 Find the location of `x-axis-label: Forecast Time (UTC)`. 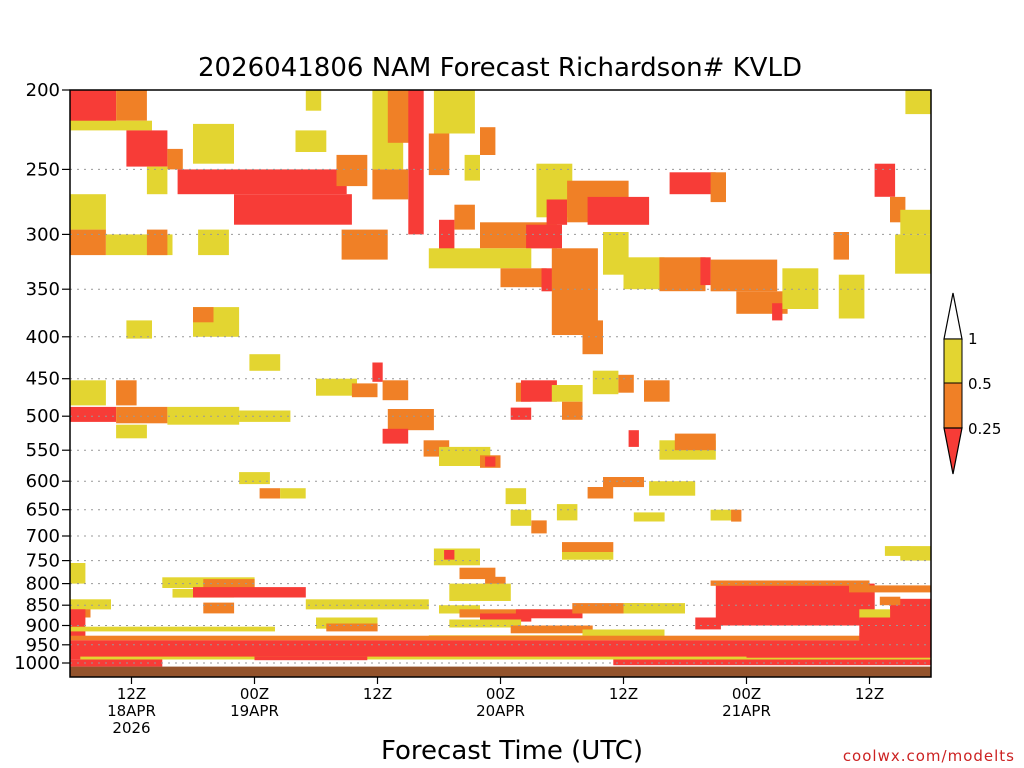

x-axis-label: Forecast Time (UTC) is located at coordinates (512, 751).